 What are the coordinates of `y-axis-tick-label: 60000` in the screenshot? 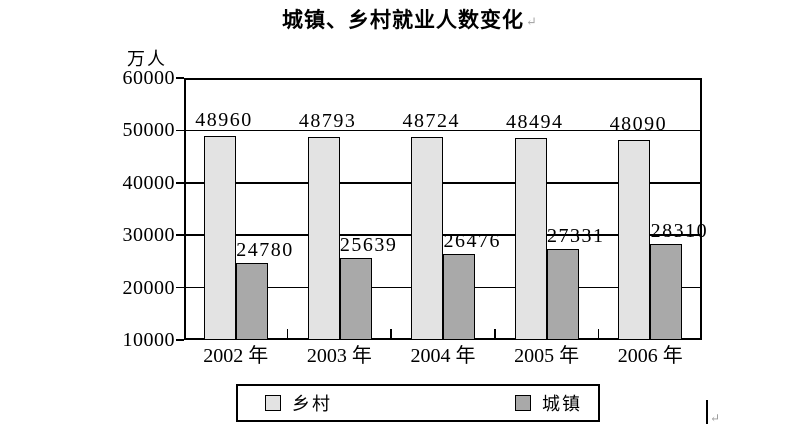 It's located at (148, 78).